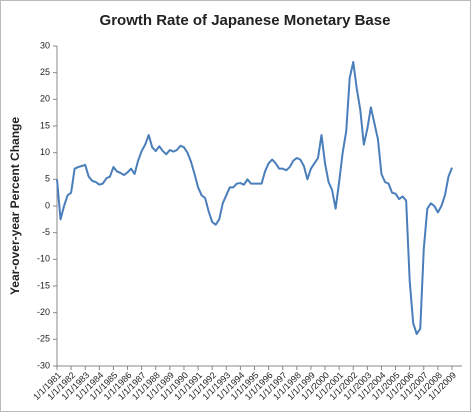 The image size is (471, 412). Describe the element at coordinates (43, 259) in the screenshot. I see `y-tick-label: -10` at that location.